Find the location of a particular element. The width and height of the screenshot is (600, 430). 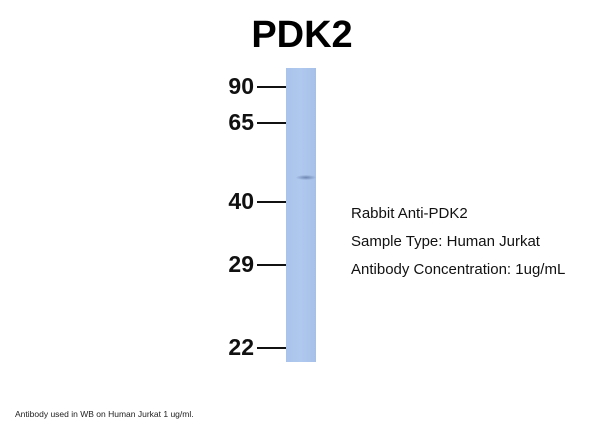

figure-title: PDK2 is located at coordinates (302, 35).